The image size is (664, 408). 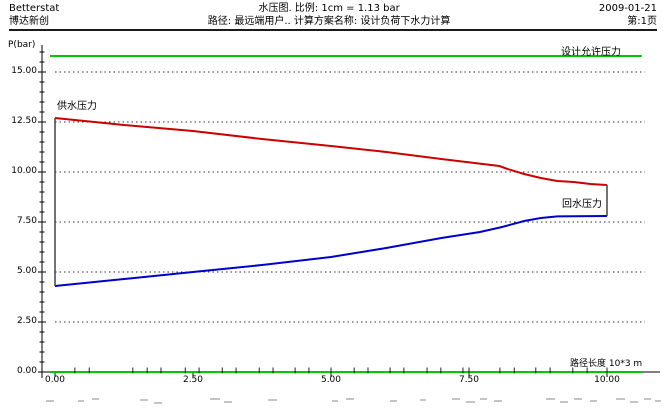 I want to click on report-title: 水压图. 比例: 1cm = 1.13 bar, so click(x=329, y=8).